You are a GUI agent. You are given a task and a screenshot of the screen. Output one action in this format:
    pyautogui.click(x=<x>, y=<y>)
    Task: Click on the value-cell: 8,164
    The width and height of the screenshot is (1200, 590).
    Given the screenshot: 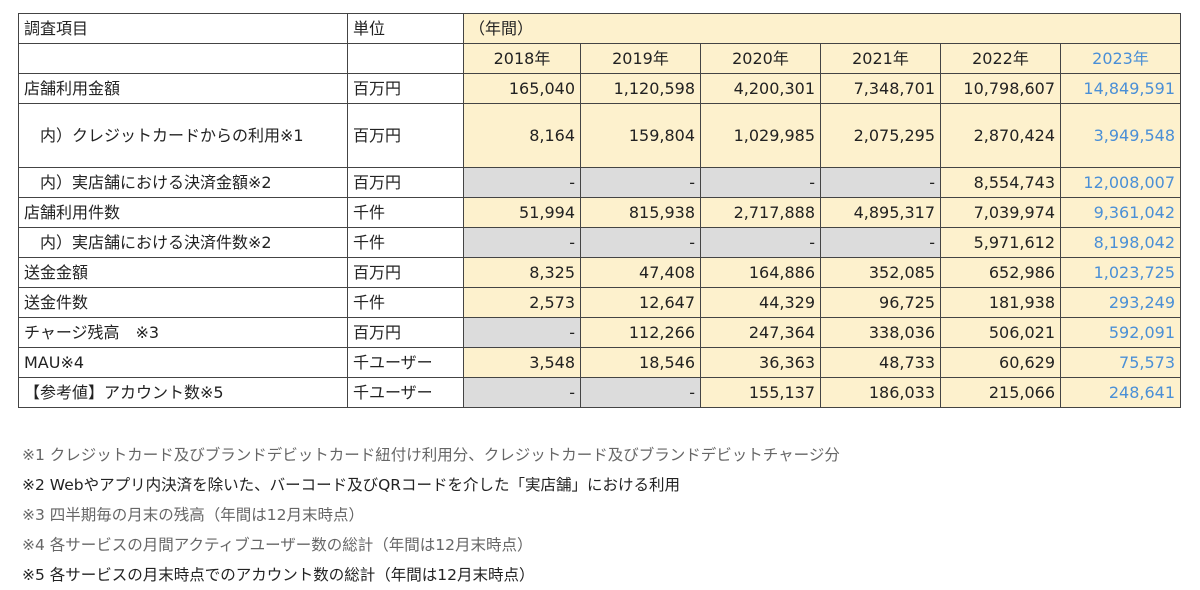 What is the action you would take?
    pyautogui.click(x=522, y=135)
    